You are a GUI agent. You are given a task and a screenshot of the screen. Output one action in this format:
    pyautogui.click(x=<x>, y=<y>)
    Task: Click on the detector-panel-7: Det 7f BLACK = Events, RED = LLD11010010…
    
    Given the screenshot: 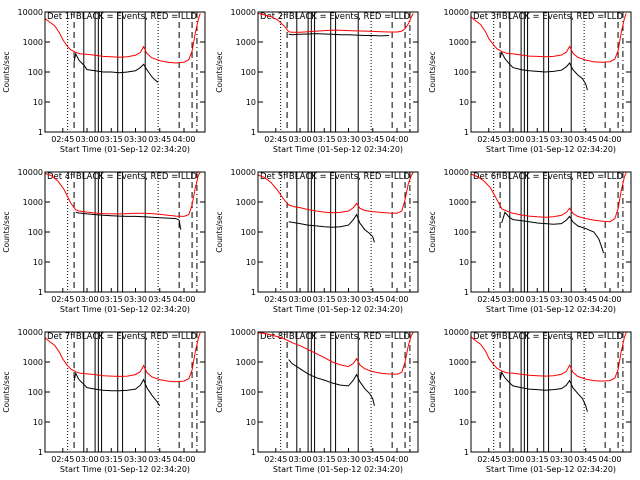 What is the action you would take?
    pyautogui.click(x=104, y=401)
    